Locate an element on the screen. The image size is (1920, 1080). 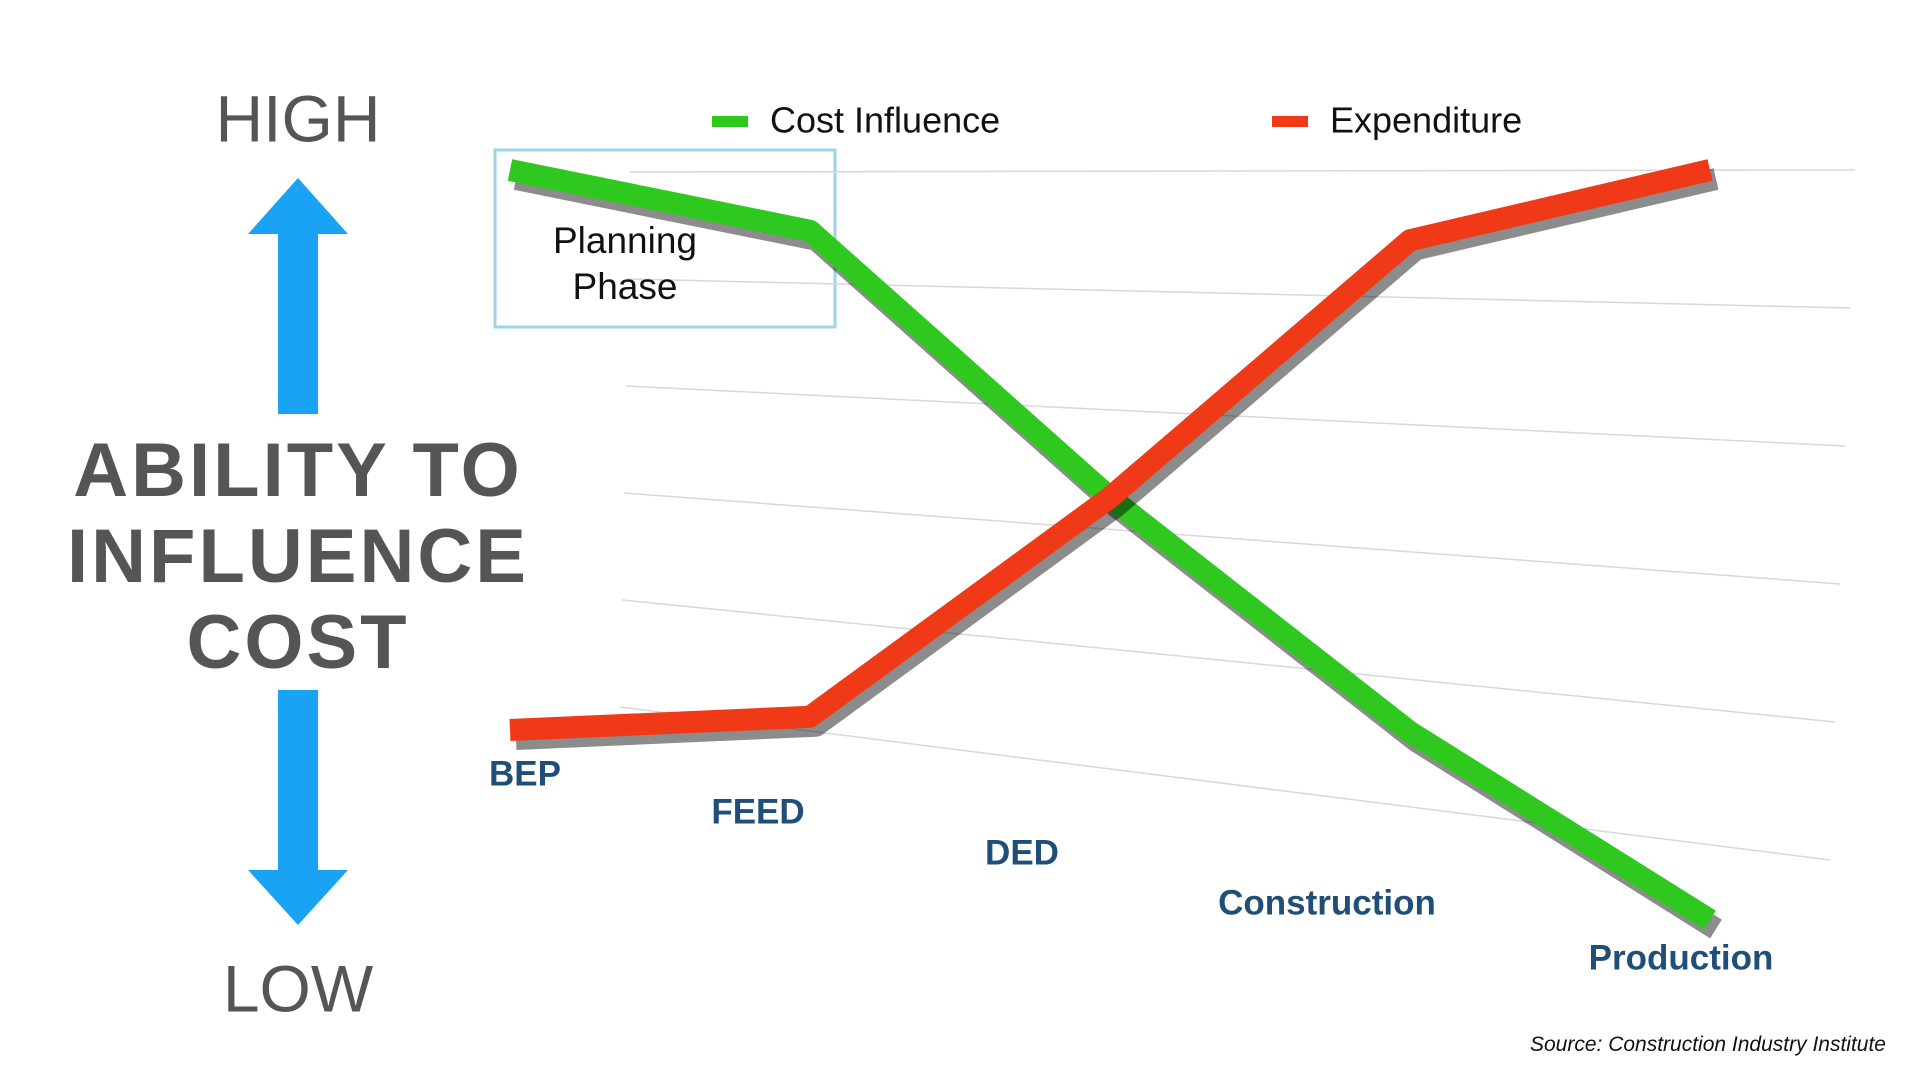
legend-label: Expenditure is located at coordinates (1426, 120).